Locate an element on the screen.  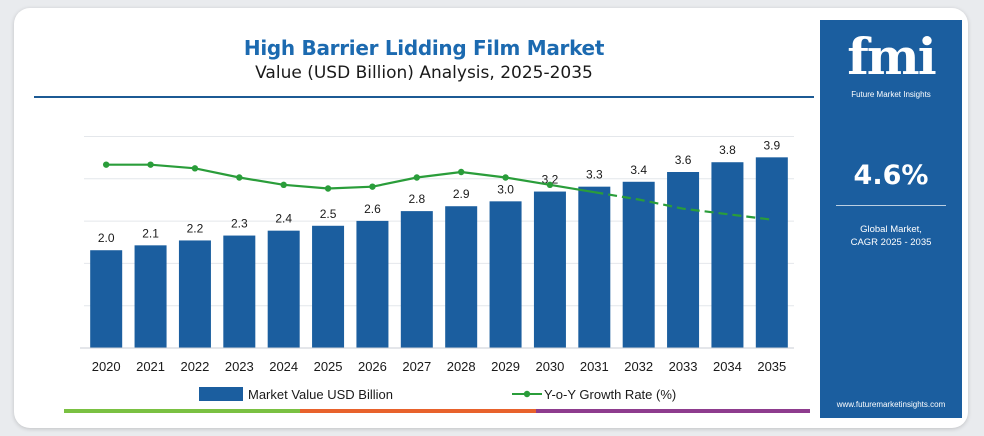
bar-value-label-2020: 2.0 is located at coordinates (106, 238).